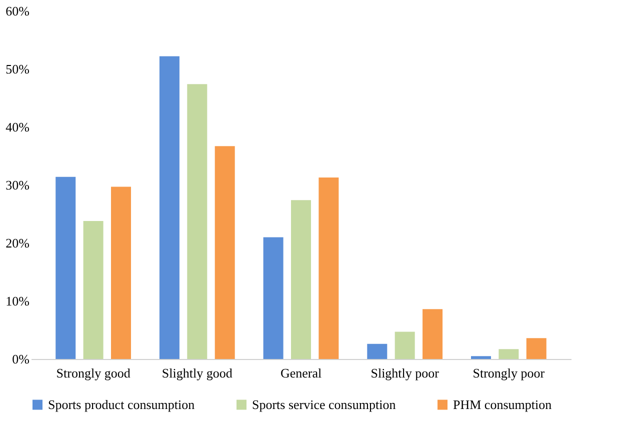 The width and height of the screenshot is (618, 421). I want to click on x-tick-label: Strongly good, so click(93, 373).